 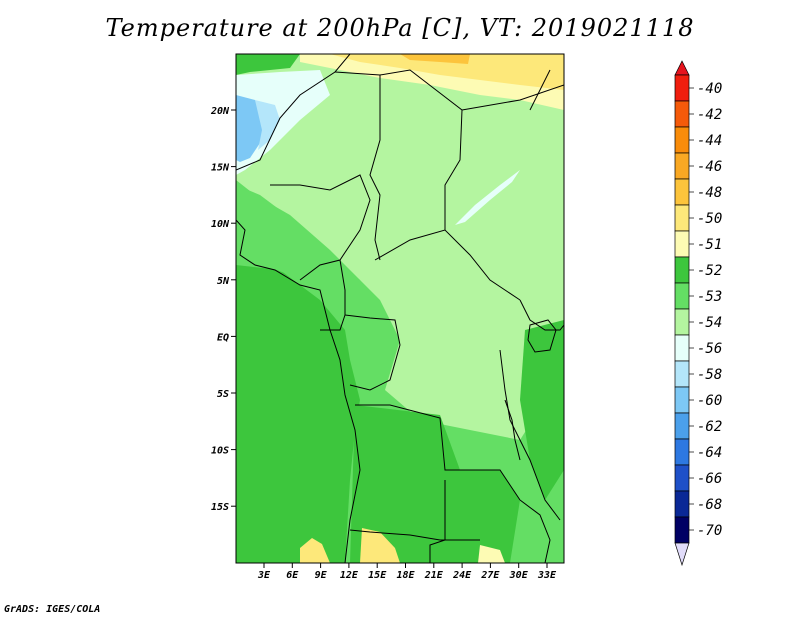 What do you see at coordinates (405, 575) in the screenshot?
I see `lon-tick-label: 18E` at bounding box center [405, 575].